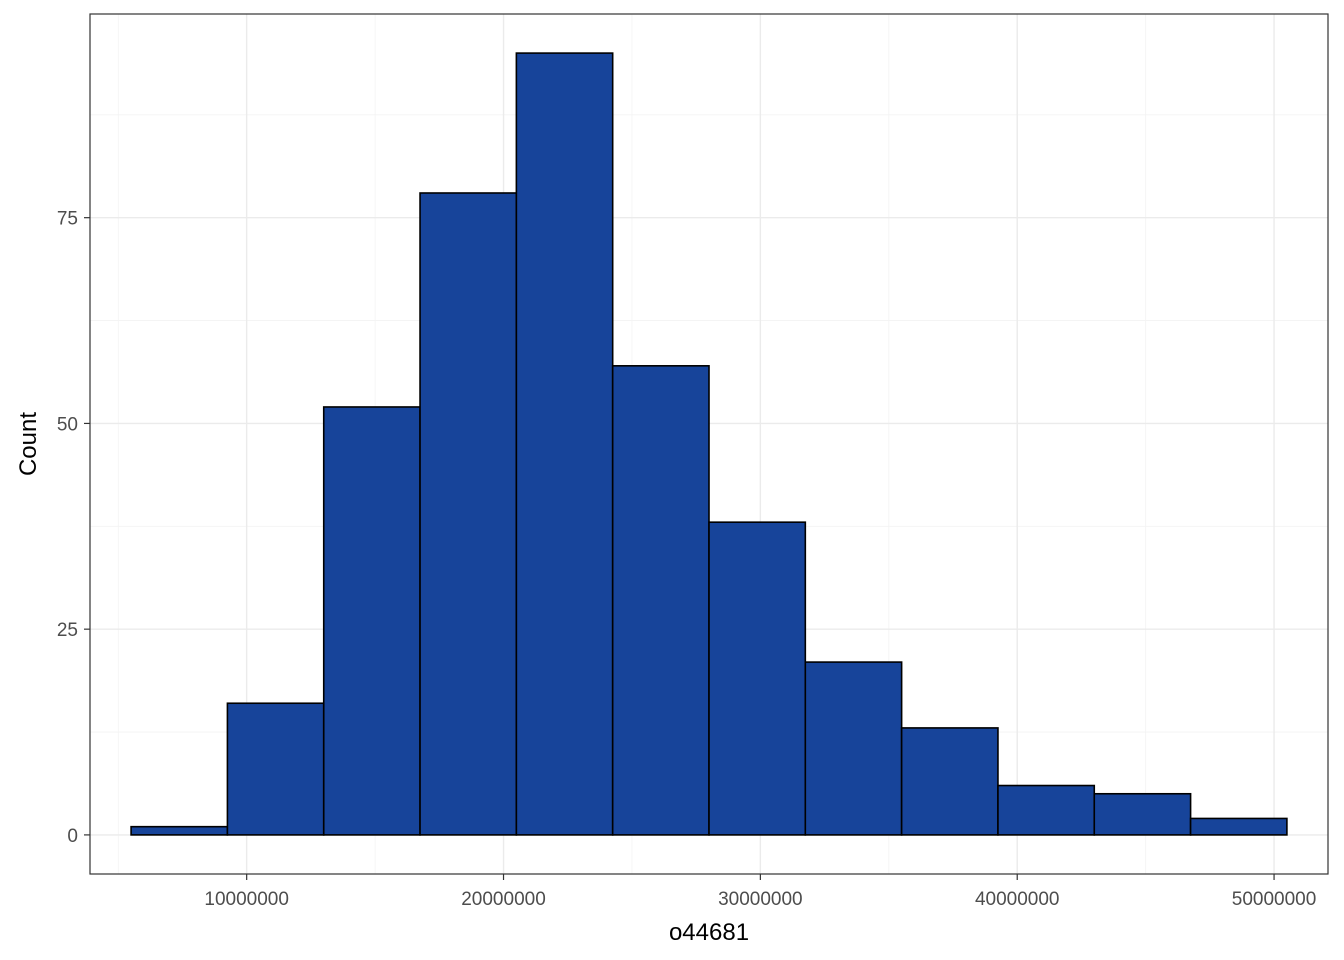 The image size is (1344, 960). What do you see at coordinates (709, 932) in the screenshot?
I see `x-axis-title: o44681` at bounding box center [709, 932].